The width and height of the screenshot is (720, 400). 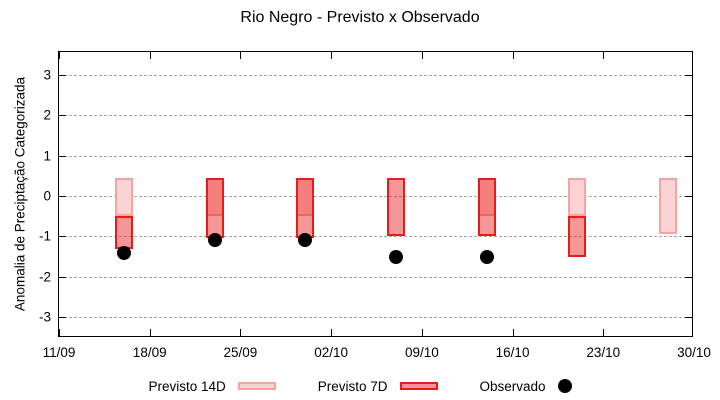 I want to click on gridline-y--2, so click(x=375, y=277).